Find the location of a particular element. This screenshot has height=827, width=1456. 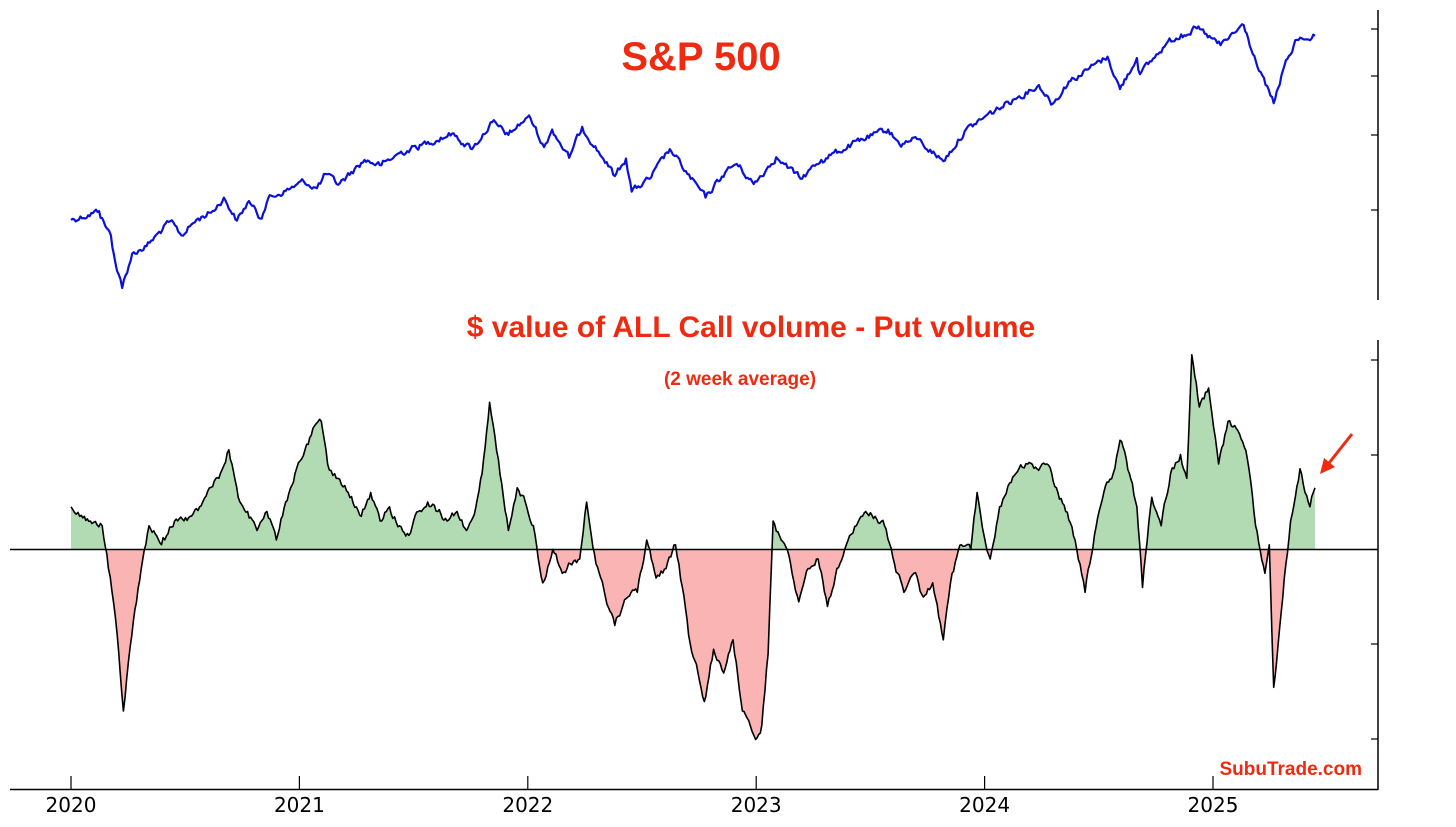

callput-chart-title: $ value of ALL Call volume - Put volume is located at coordinates (751, 327).